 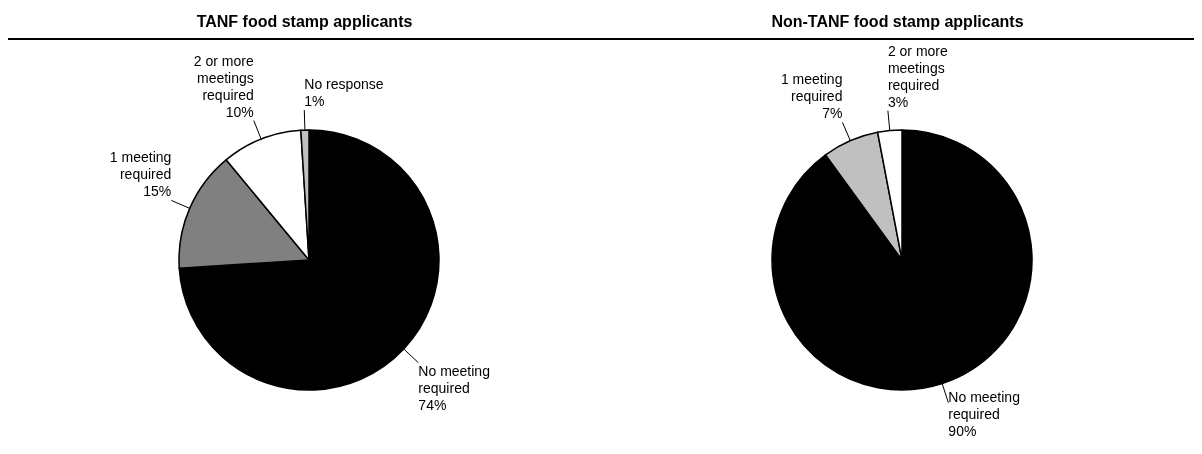 What do you see at coordinates (962, 431) in the screenshot?
I see `data-label: 90%` at bounding box center [962, 431].